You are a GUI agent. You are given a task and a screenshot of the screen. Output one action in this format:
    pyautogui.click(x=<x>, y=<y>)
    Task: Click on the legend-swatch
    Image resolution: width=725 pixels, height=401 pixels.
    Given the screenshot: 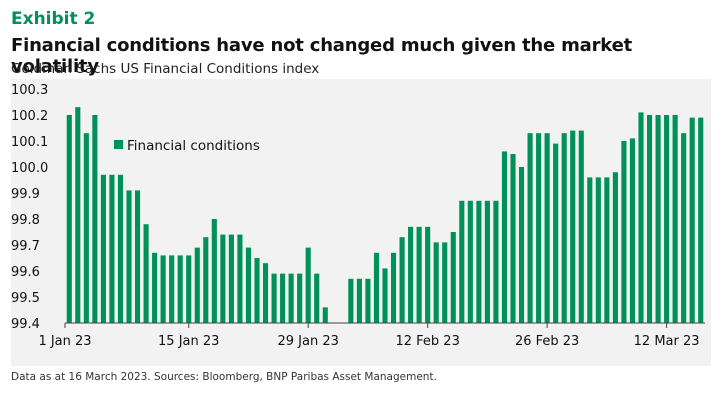 What is the action you would take?
    pyautogui.click(x=118, y=144)
    